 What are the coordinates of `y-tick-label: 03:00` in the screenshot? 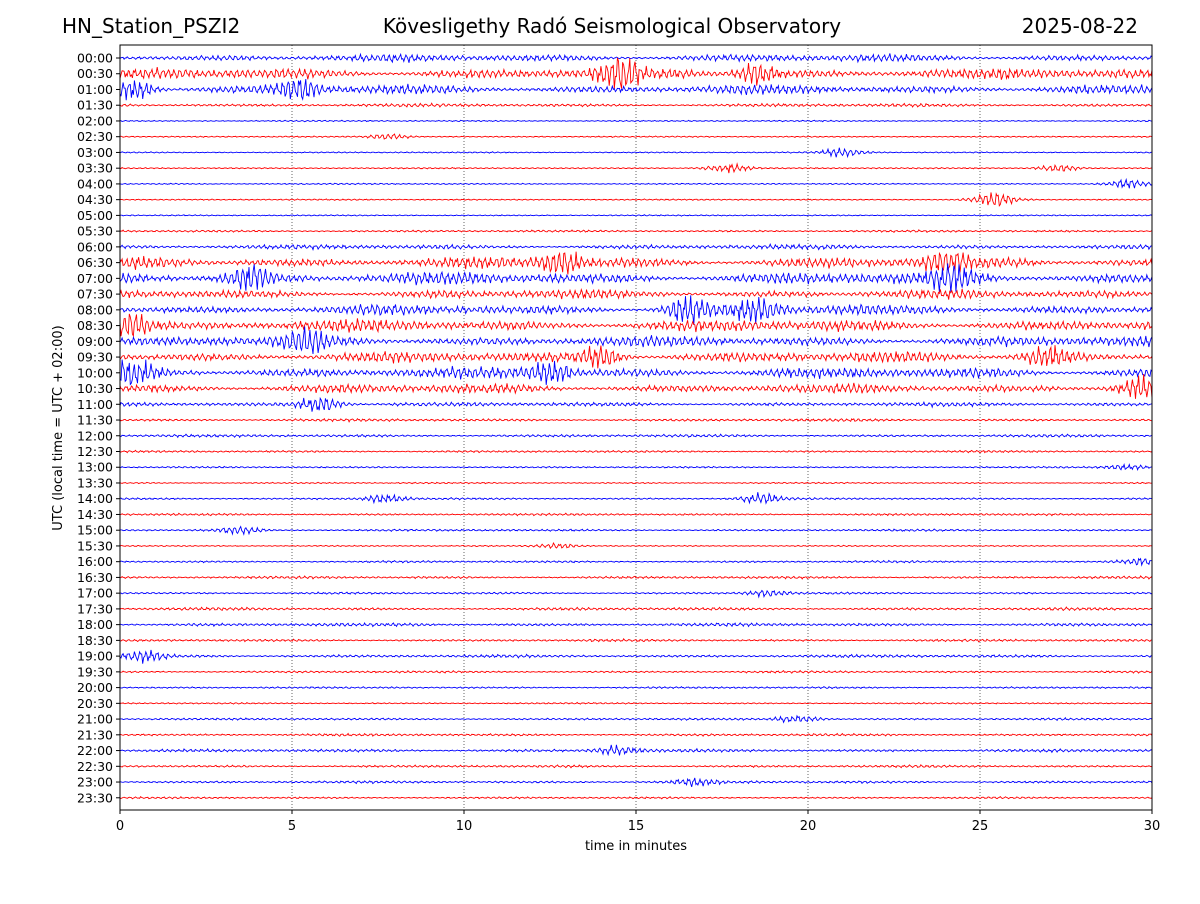 It's located at (95, 152).